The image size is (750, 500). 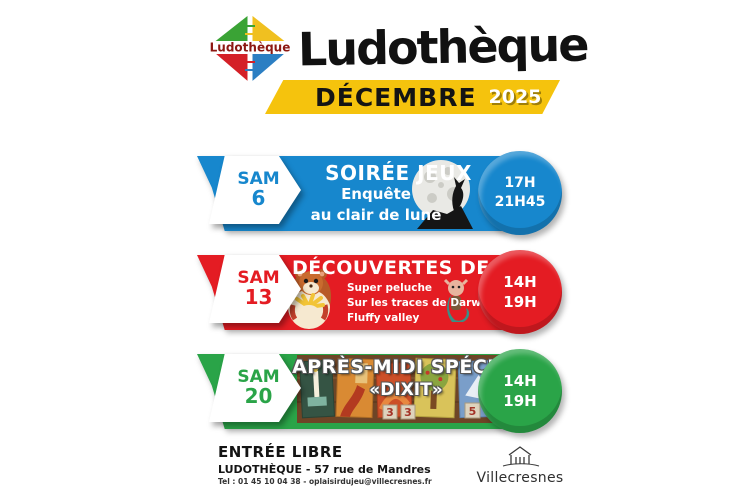 What do you see at coordinates (520, 193) in the screenshot?
I see `time-bubble: 17H 21H45` at bounding box center [520, 193].